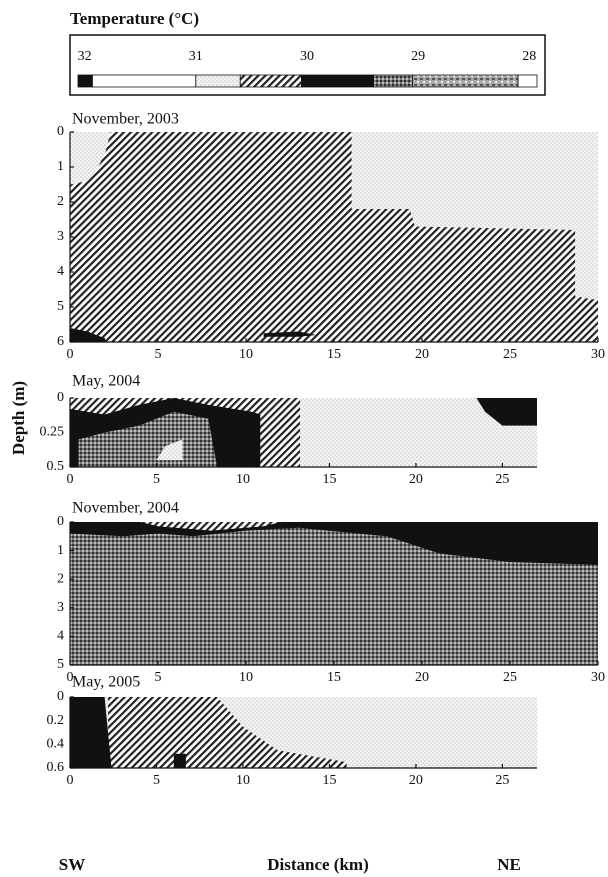  What do you see at coordinates (85, 56) in the screenshot?
I see `colorbar-tick-label: 32` at bounding box center [85, 56].